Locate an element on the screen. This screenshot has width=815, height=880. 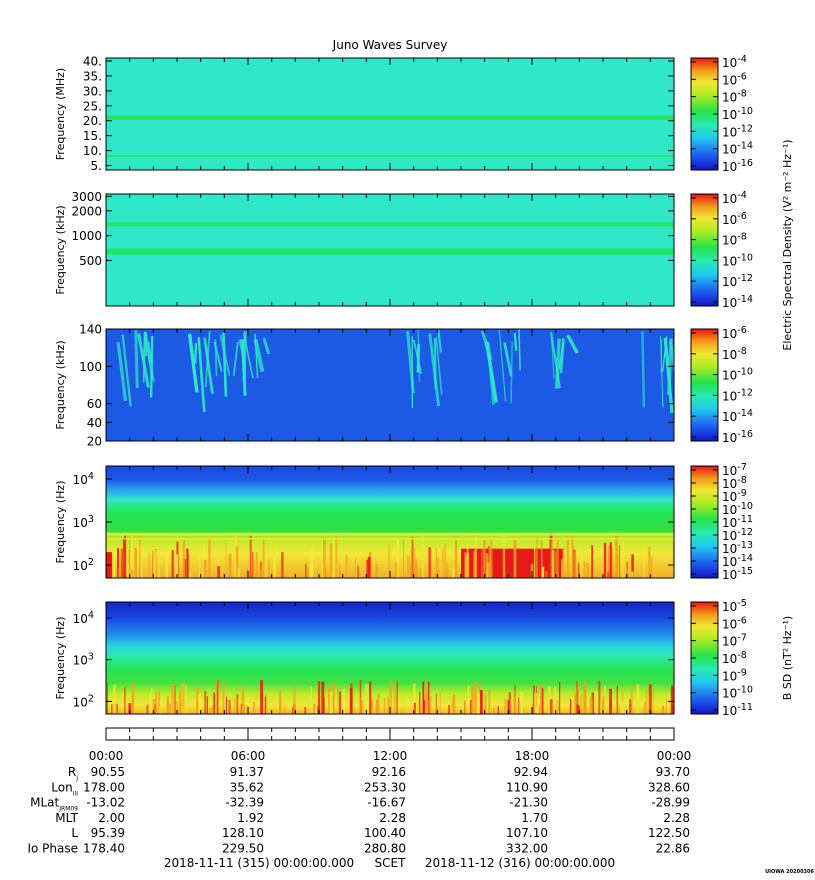
colorbar-tick-label: 10⁻⁴ is located at coordinates (734, 62).